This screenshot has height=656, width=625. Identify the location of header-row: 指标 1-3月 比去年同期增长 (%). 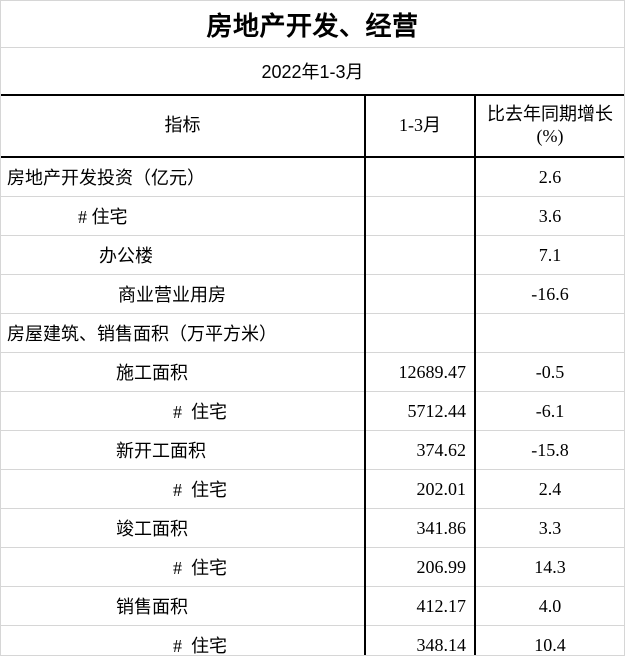
(312, 127).